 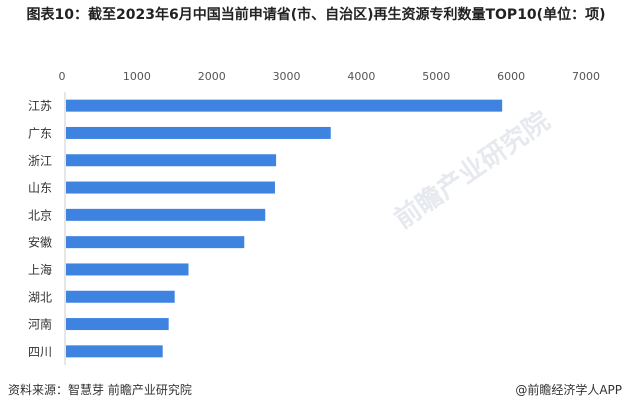 What do you see at coordinates (127, 269) in the screenshot?
I see `bar-上海` at bounding box center [127, 269].